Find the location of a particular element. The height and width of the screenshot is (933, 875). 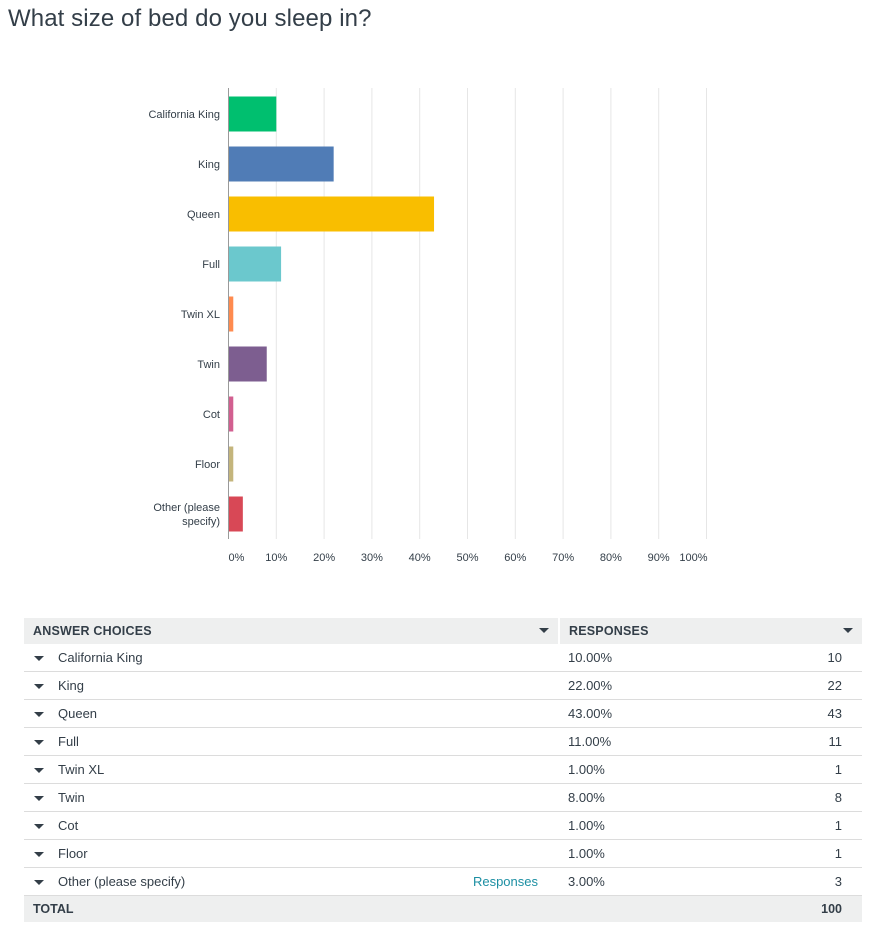

total-row: TOTAL 100 is located at coordinates (443, 908).